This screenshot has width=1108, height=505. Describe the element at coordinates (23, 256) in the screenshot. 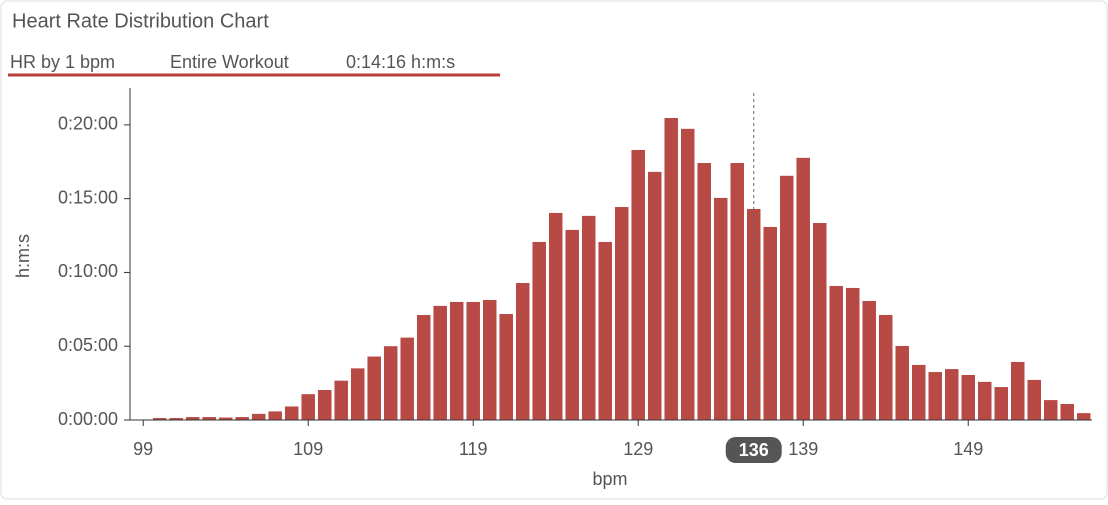

I see `y-axis-label: h:m:s` at that location.